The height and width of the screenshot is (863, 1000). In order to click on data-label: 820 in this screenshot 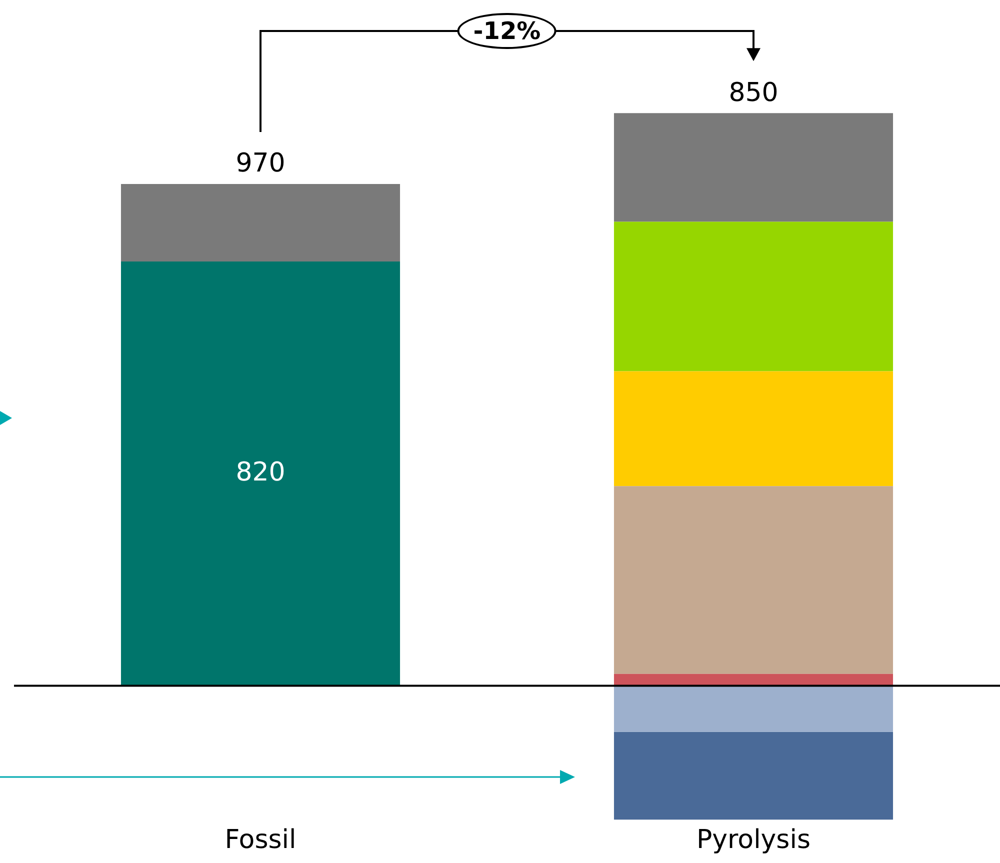, I will do `click(261, 472)`.